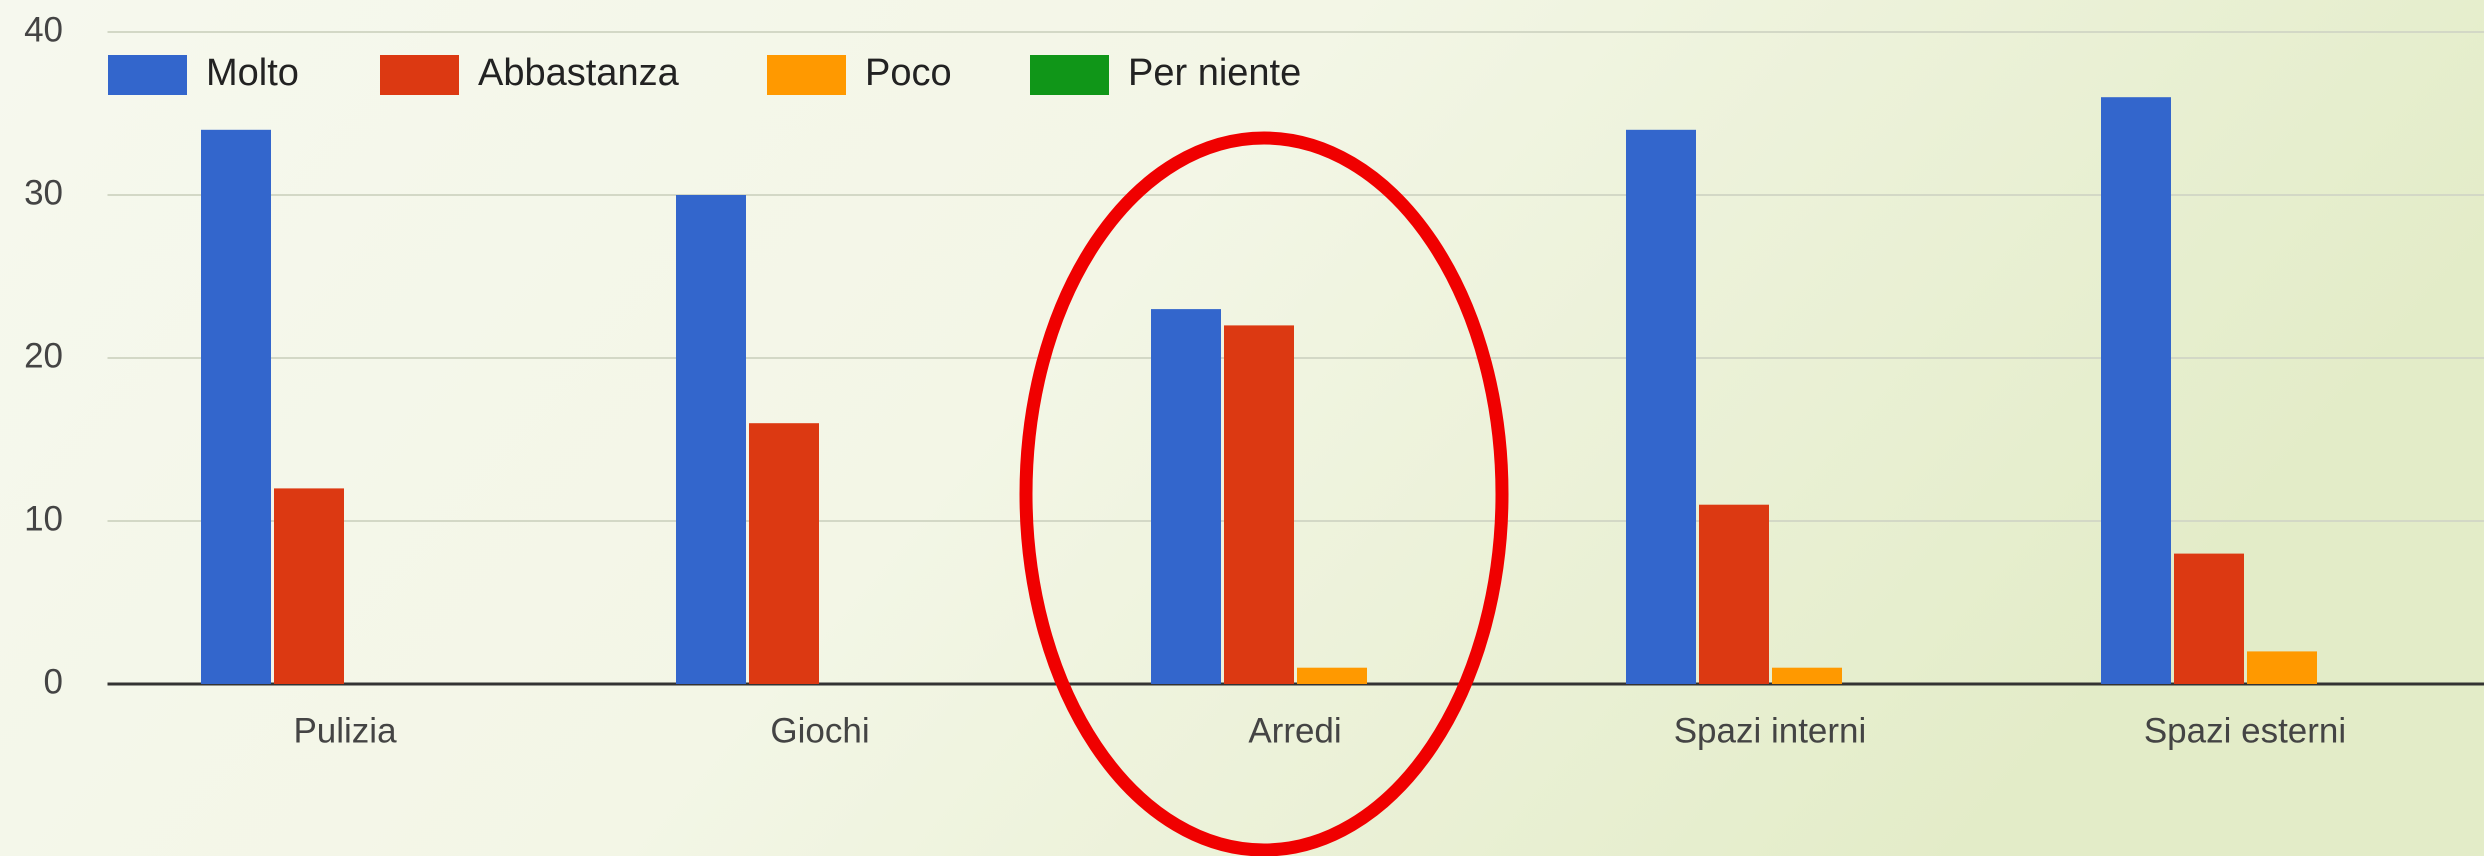 The width and height of the screenshot is (2484, 856). I want to click on y-tick-label: 10, so click(43, 518).